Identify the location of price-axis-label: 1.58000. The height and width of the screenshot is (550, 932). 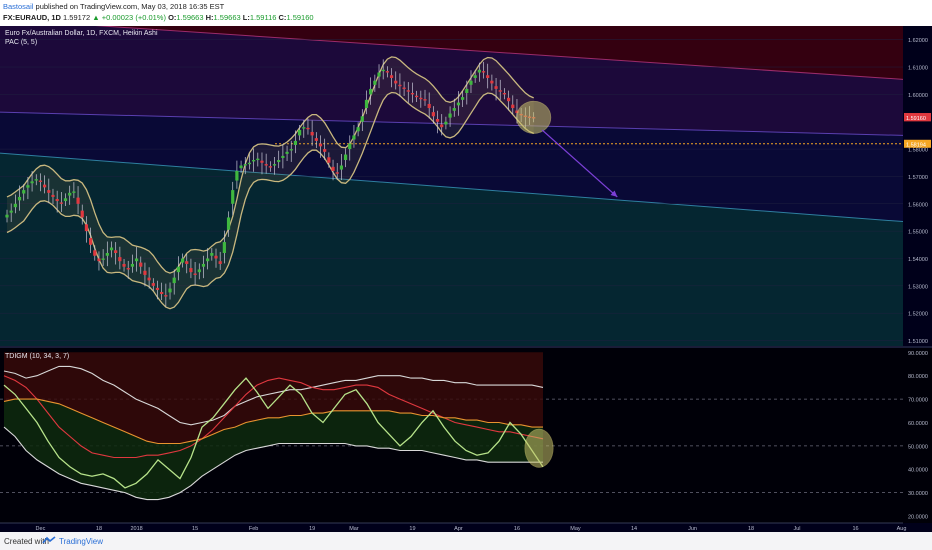
(918, 151).